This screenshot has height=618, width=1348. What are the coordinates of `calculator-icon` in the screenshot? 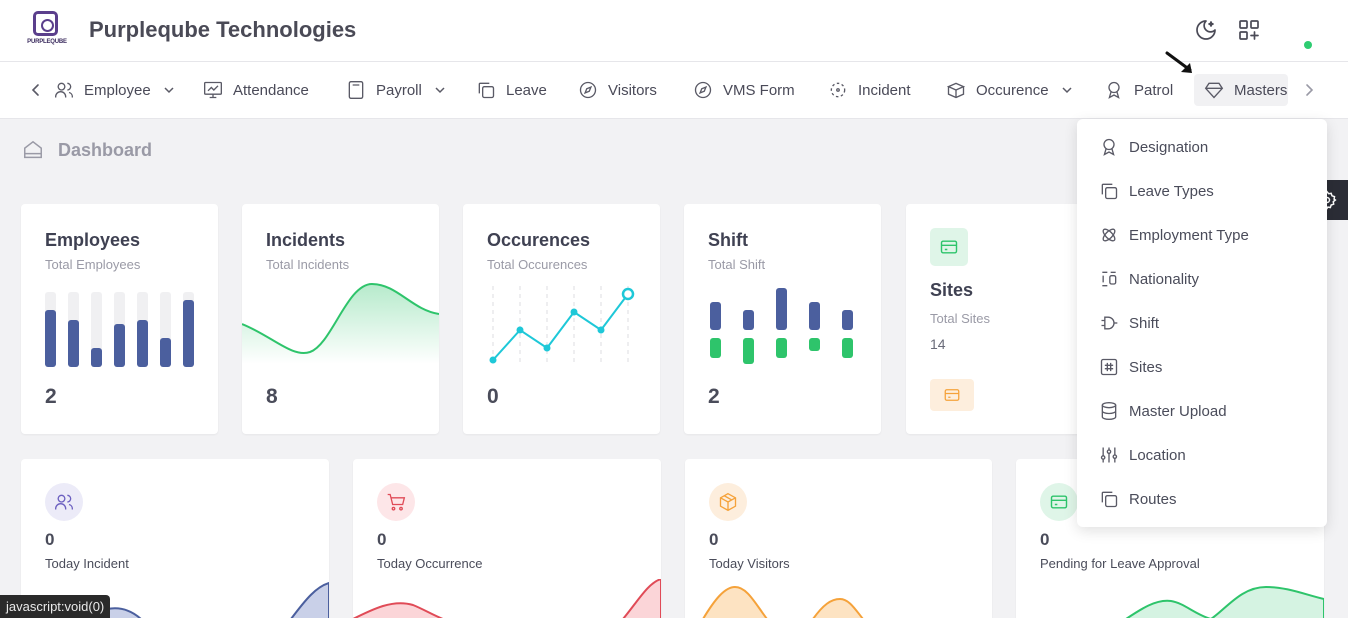 It's located at (356, 90).